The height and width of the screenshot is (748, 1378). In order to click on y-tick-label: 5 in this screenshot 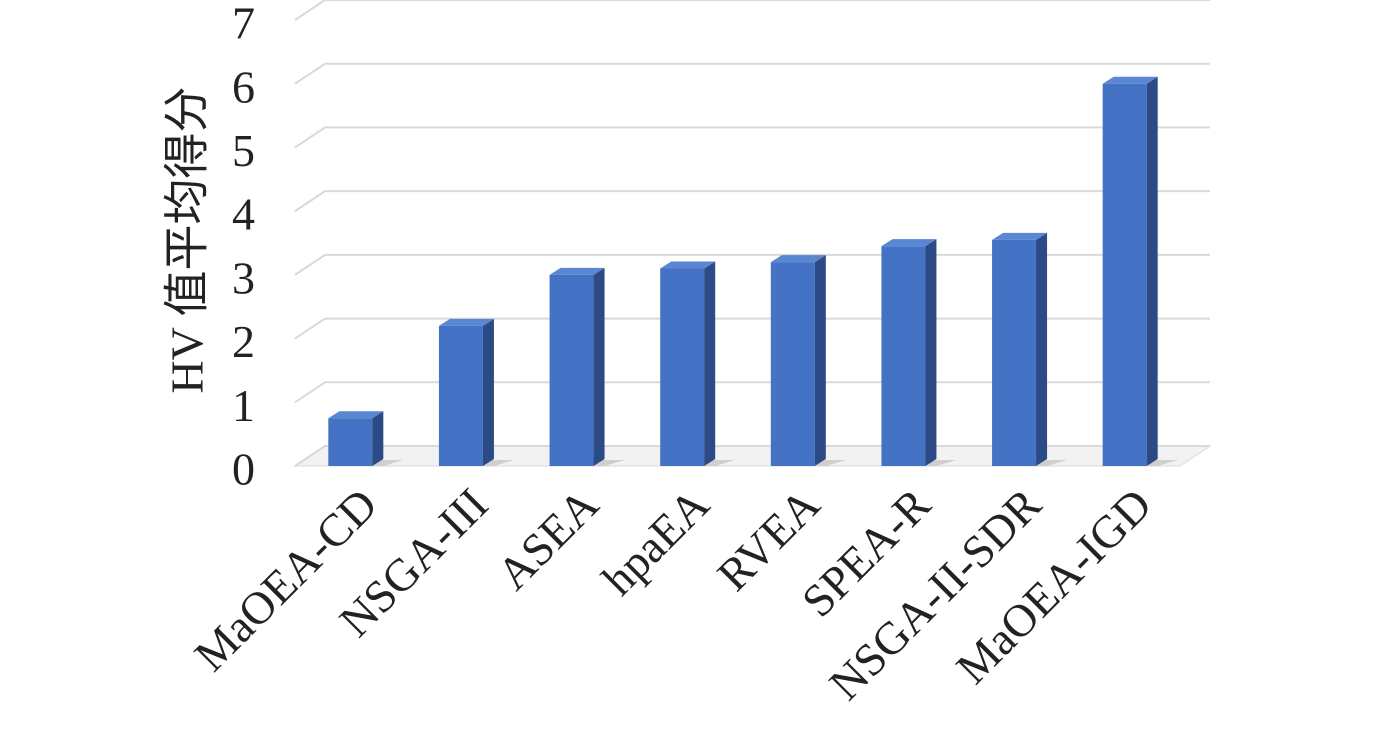, I will do `click(243, 150)`.